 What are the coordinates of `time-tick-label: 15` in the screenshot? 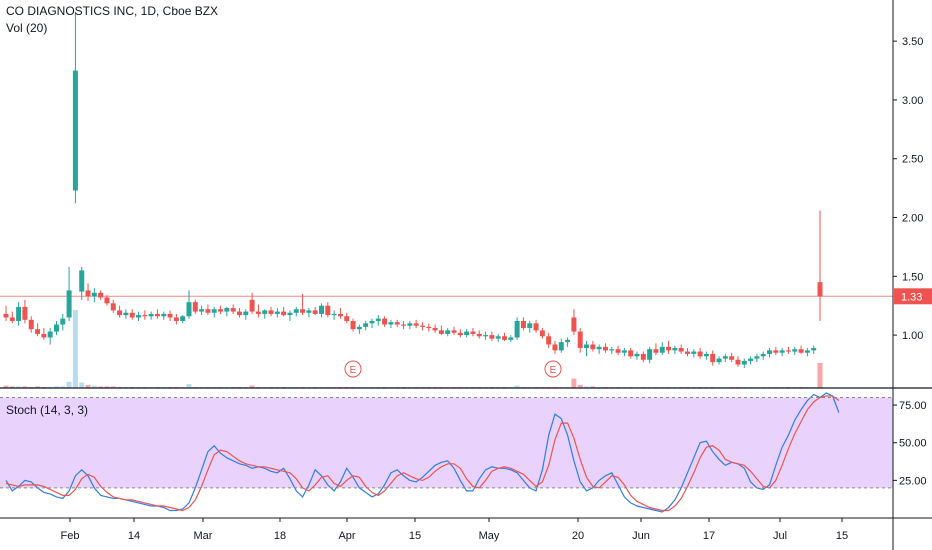 It's located at (415, 536).